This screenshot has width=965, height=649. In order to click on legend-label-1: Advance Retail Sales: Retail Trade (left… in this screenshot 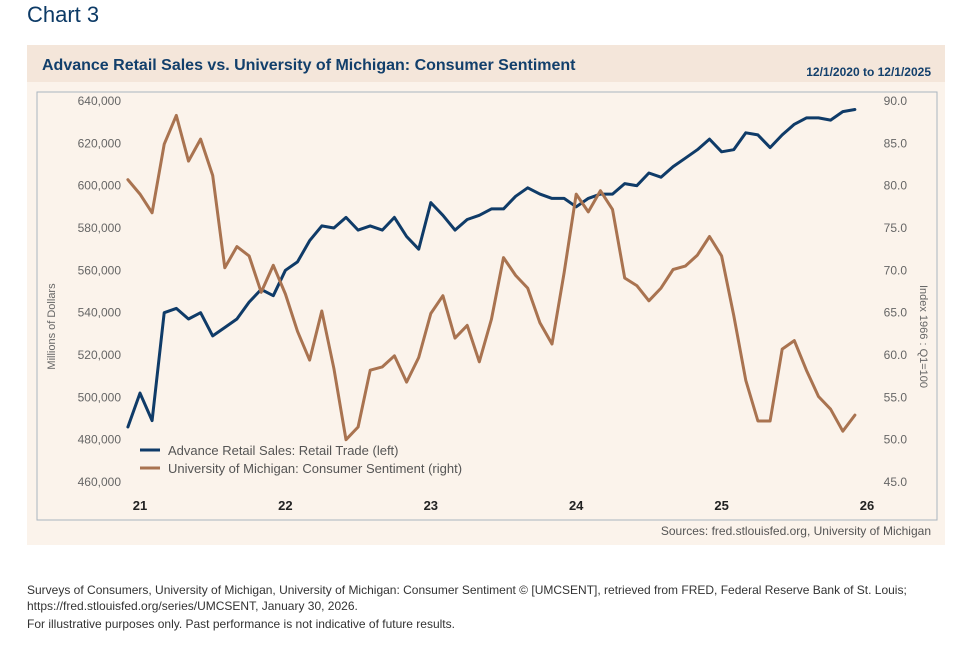, I will do `click(283, 450)`.